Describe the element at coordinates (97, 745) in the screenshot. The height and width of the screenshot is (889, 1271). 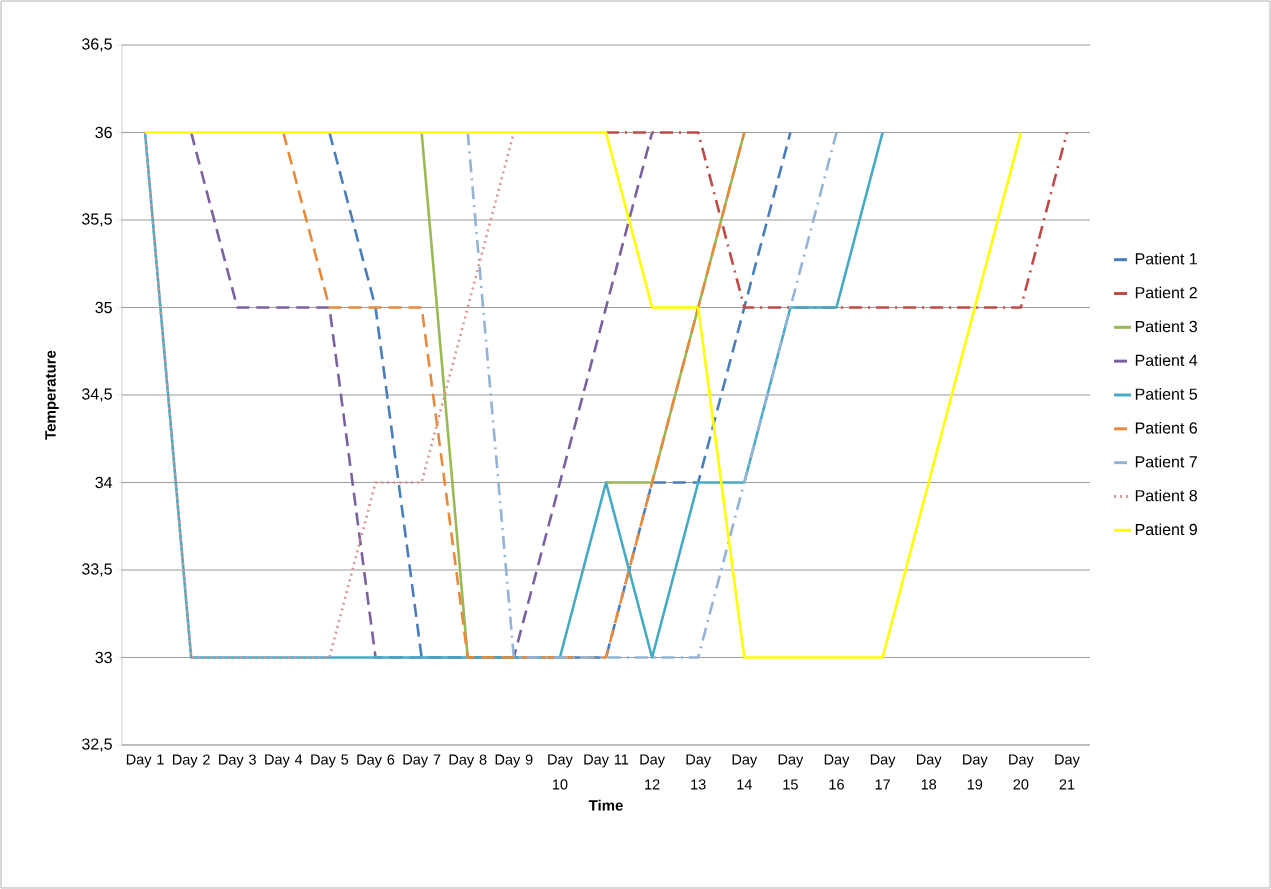
I see `y-tick-label: 32,5` at that location.